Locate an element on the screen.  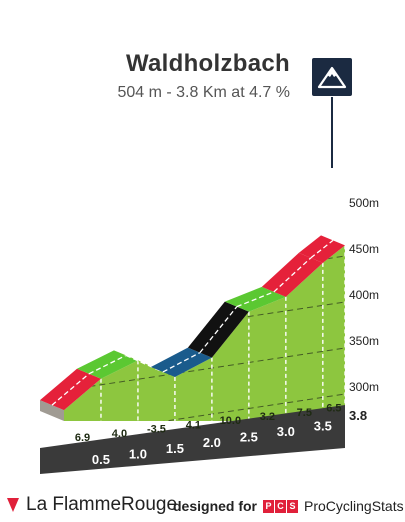
y-tick-label: 350m is located at coordinates (364, 341).